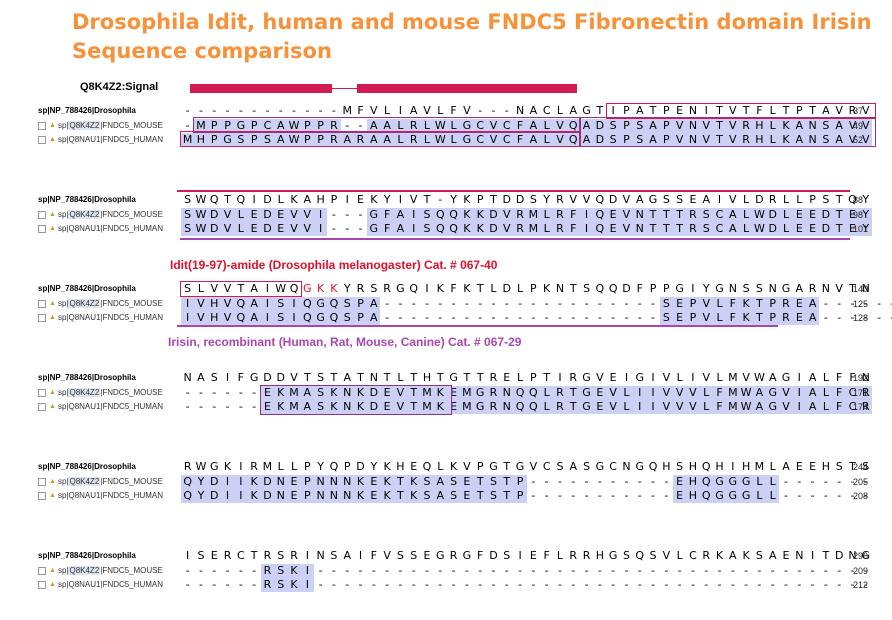 This screenshot has width=892, height=620. I want to click on residue: L, so click(746, 229).